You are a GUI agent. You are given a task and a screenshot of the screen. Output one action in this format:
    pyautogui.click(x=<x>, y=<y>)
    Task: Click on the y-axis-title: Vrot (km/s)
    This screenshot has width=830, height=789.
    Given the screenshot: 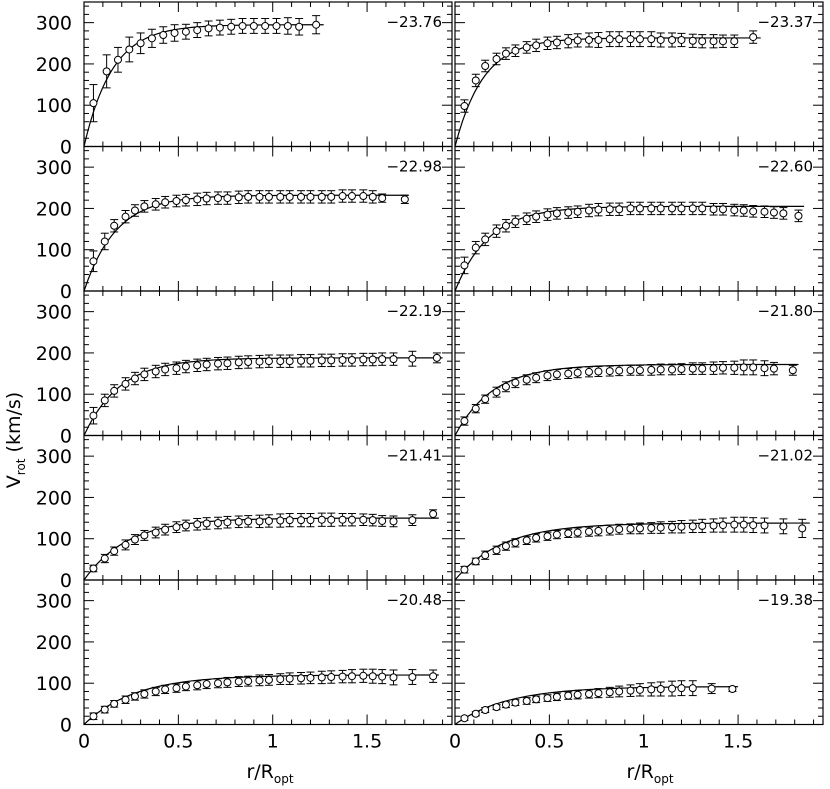 What is the action you would take?
    pyautogui.click(x=15, y=440)
    